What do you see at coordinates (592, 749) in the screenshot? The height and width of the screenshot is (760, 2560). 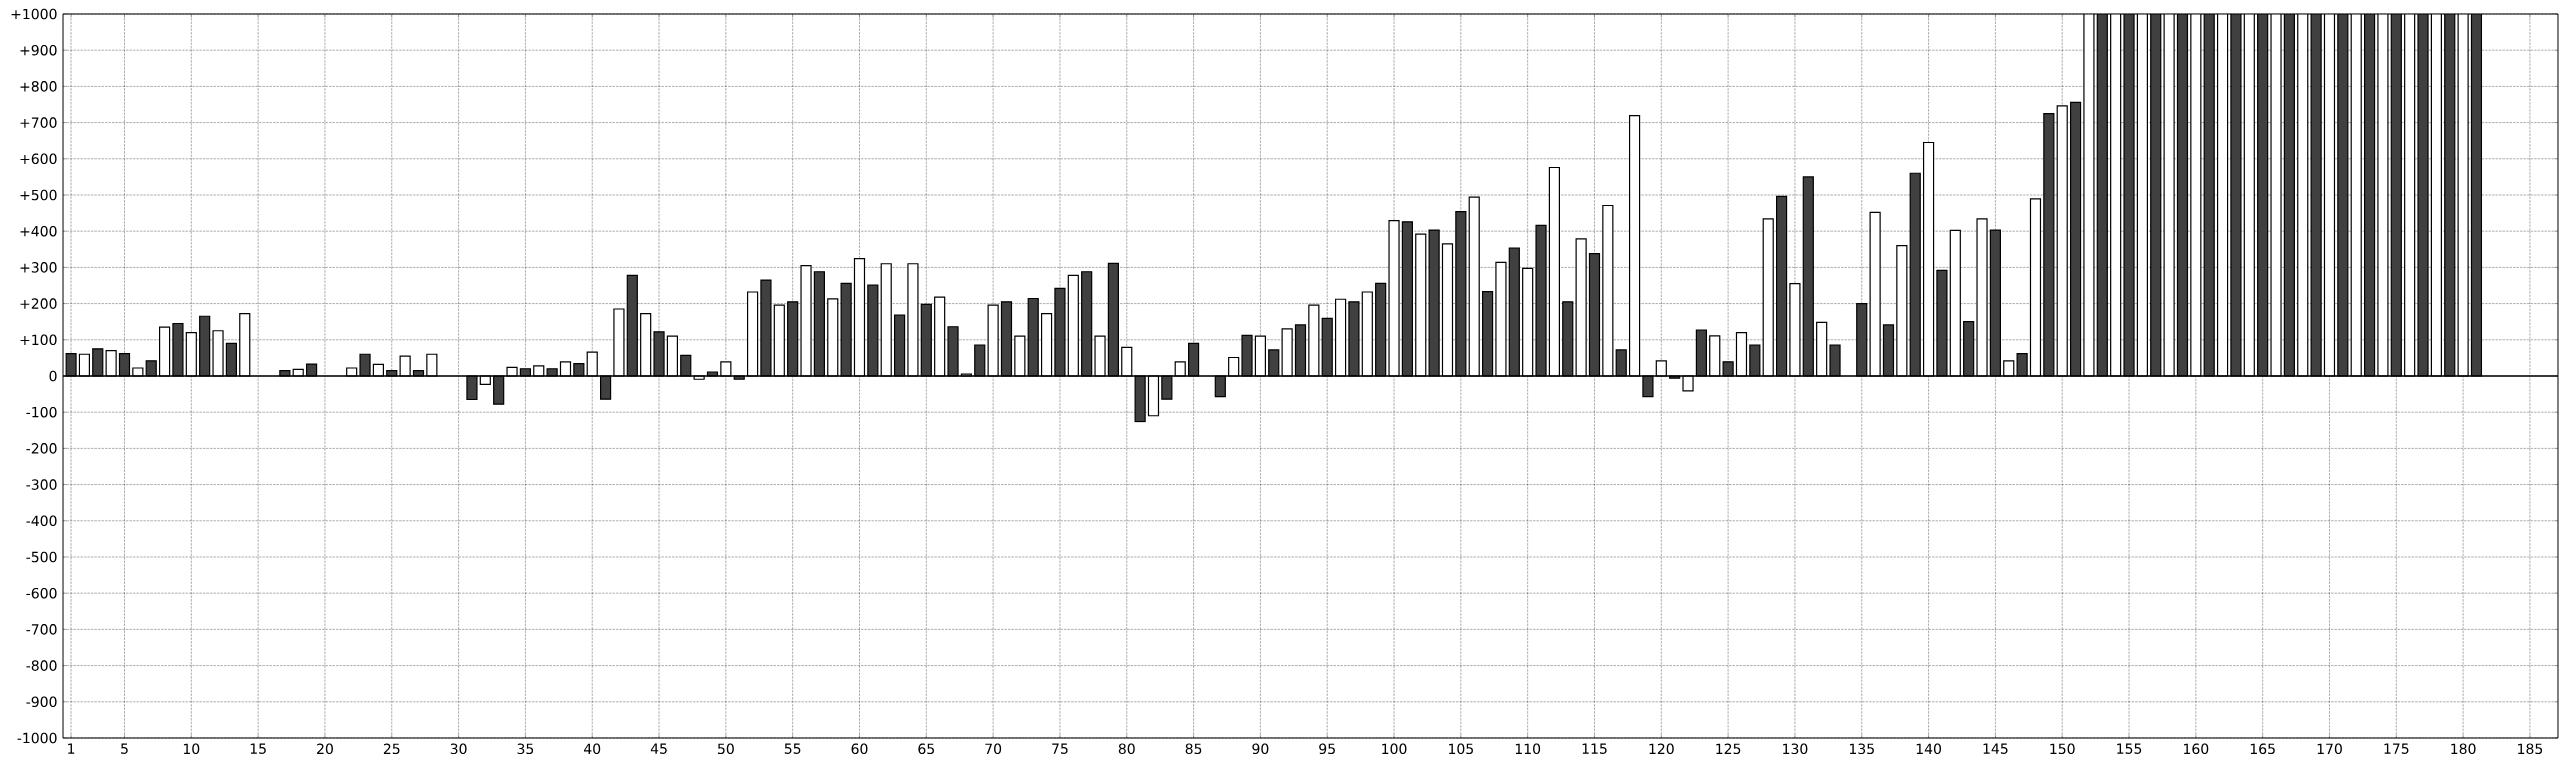 I see `x-tick-label: 40` at bounding box center [592, 749].